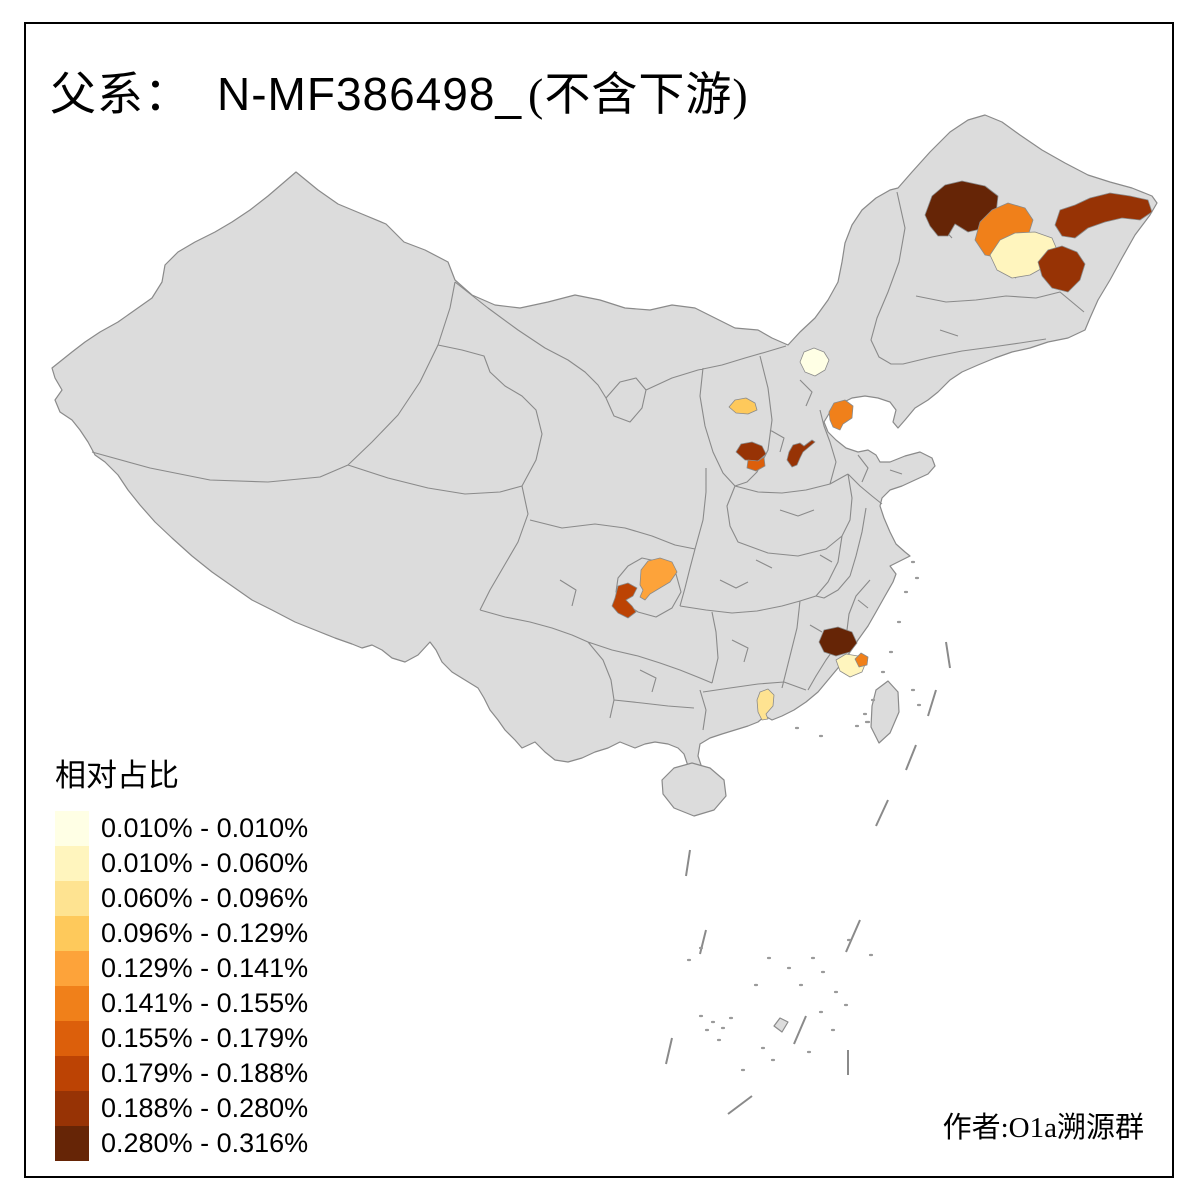  I want to click on legend-label: 0.010% - 0.010%, so click(205, 828).